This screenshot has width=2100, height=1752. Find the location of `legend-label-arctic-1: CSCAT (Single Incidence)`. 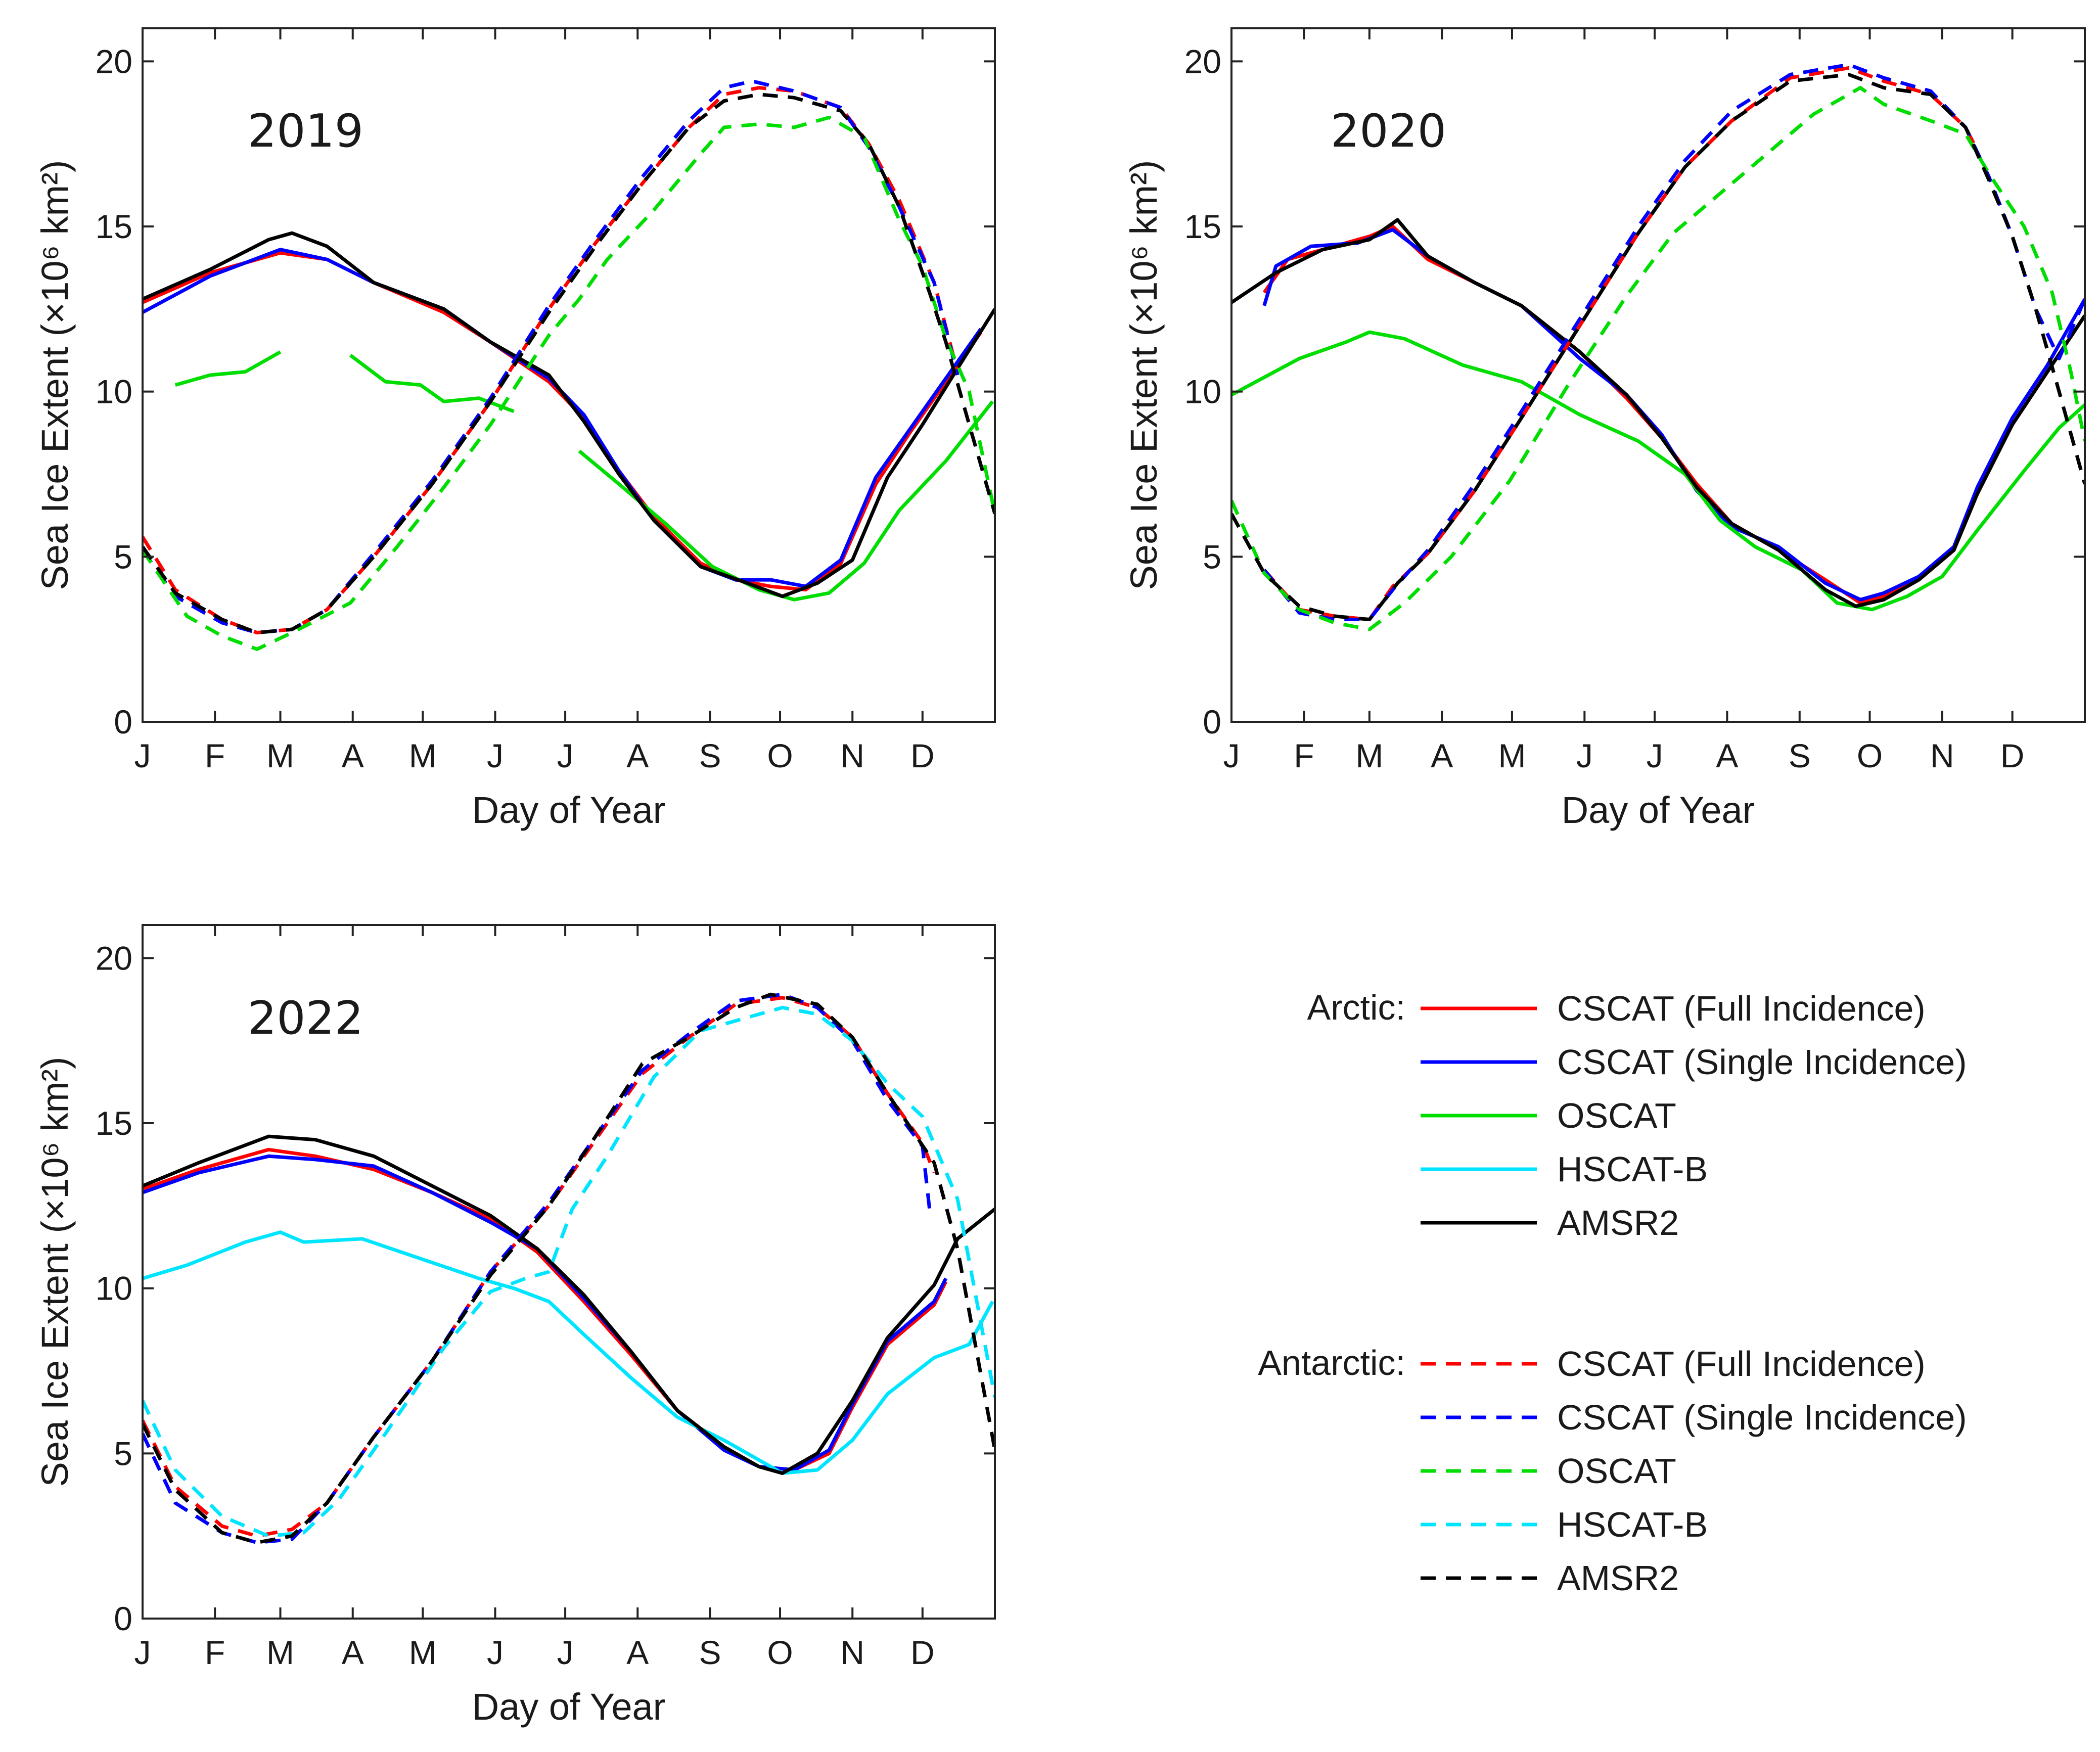

legend-label-arctic-1: CSCAT (Single Incidence) is located at coordinates (1762, 1062).